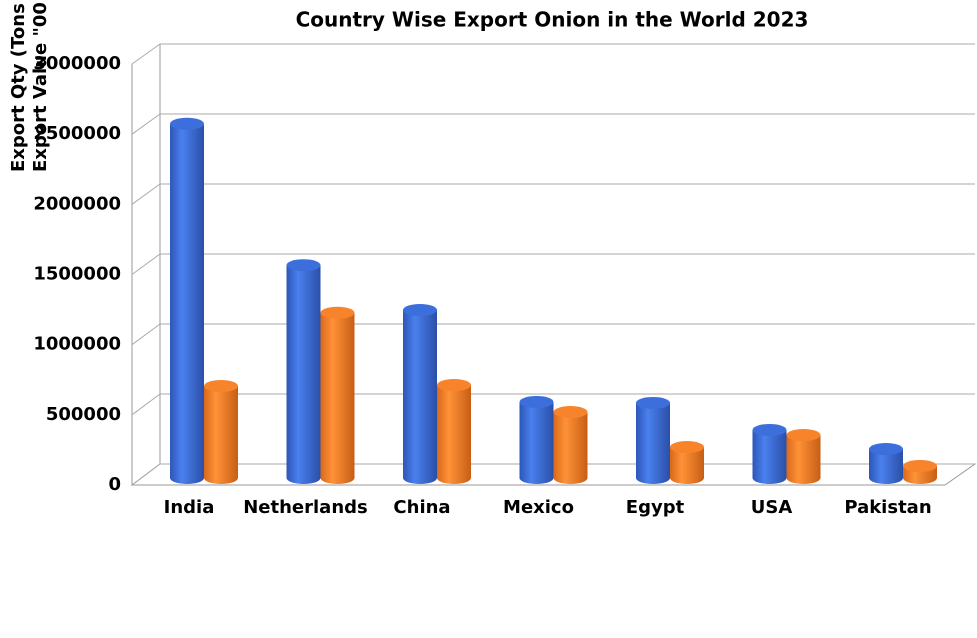 Image resolution: width=977 pixels, height=638 pixels. What do you see at coordinates (83, 414) in the screenshot?
I see `y-tick-label: 500000` at bounding box center [83, 414].